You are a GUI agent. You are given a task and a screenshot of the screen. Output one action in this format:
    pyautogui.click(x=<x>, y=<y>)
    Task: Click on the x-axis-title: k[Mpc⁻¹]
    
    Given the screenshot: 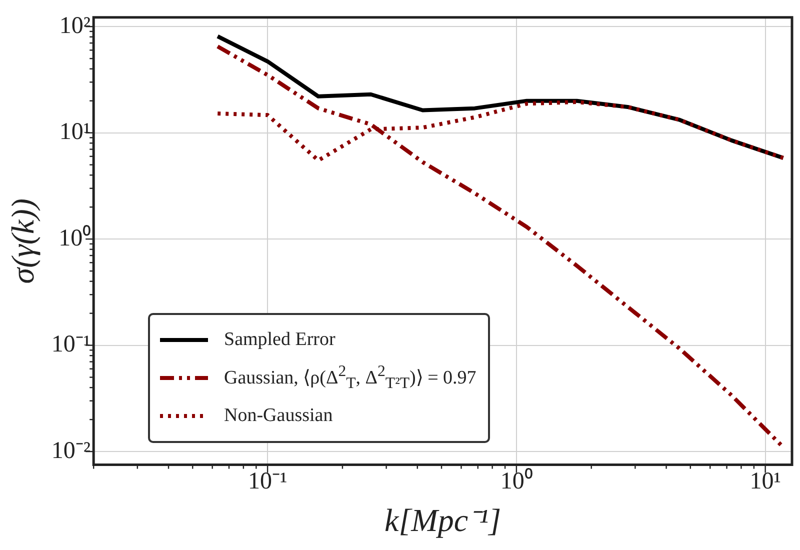 What is the action you would take?
    pyautogui.click(x=443, y=520)
    